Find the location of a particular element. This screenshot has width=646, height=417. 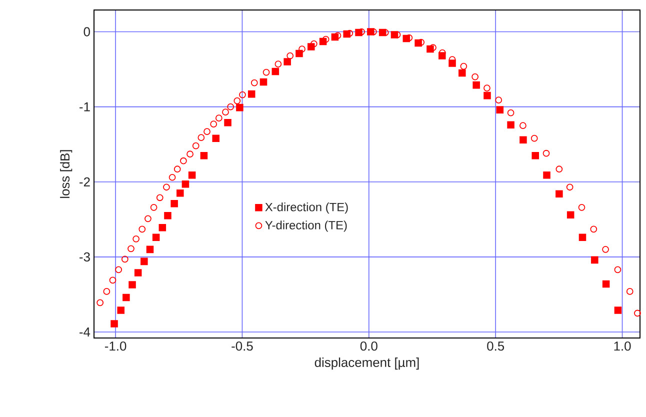

x-tick-label: -1.0 is located at coordinates (115, 346).